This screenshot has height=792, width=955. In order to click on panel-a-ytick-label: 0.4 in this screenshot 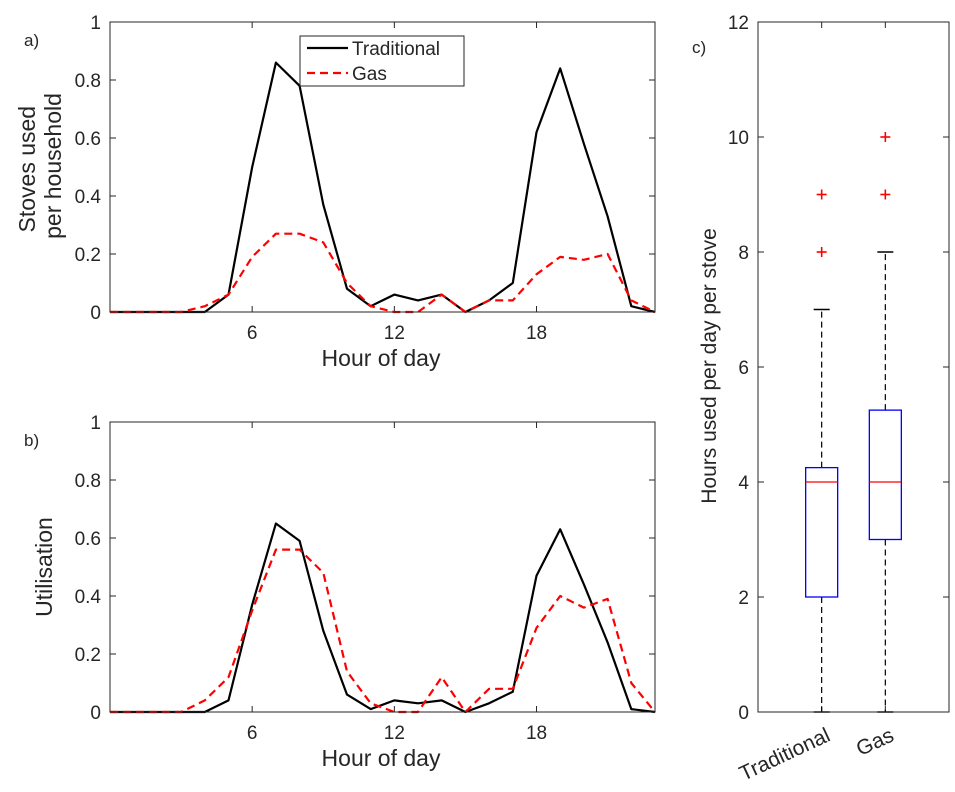, I will do `click(88, 197)`.